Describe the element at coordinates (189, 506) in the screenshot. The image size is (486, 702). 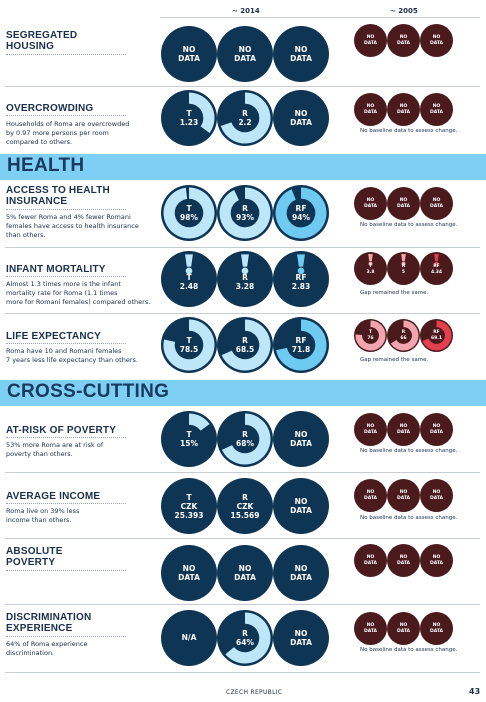
I see `indicator-bubble-total: T CZK 25.393` at that location.